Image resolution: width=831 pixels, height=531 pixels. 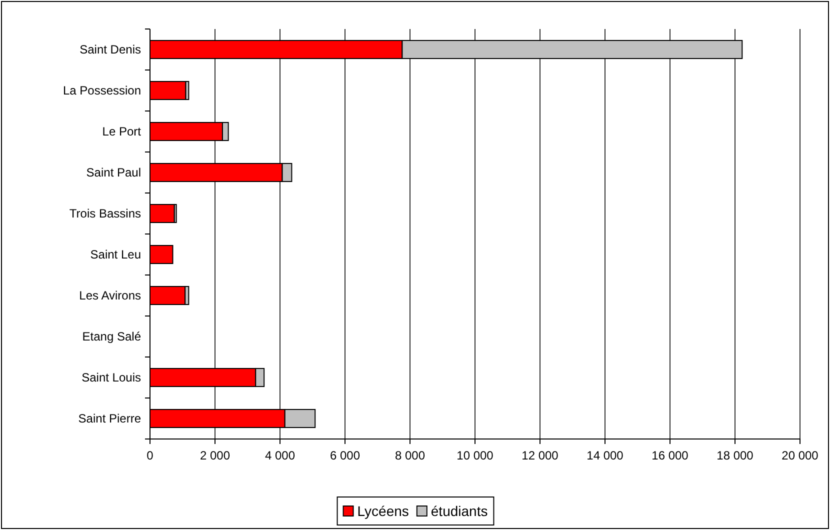 I want to click on y-tick-label: Saint Pierre, so click(x=110, y=419).